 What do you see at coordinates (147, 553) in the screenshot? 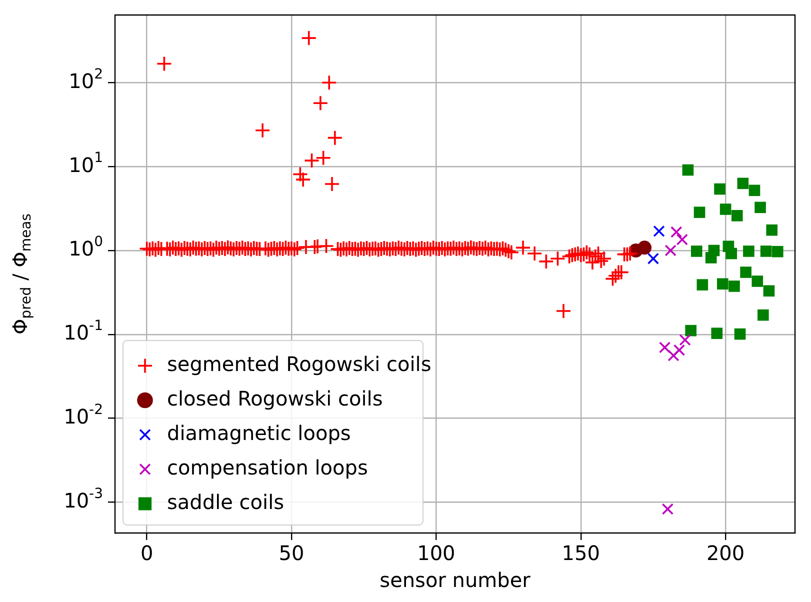
I see `x-tick-label: 0` at bounding box center [147, 553].